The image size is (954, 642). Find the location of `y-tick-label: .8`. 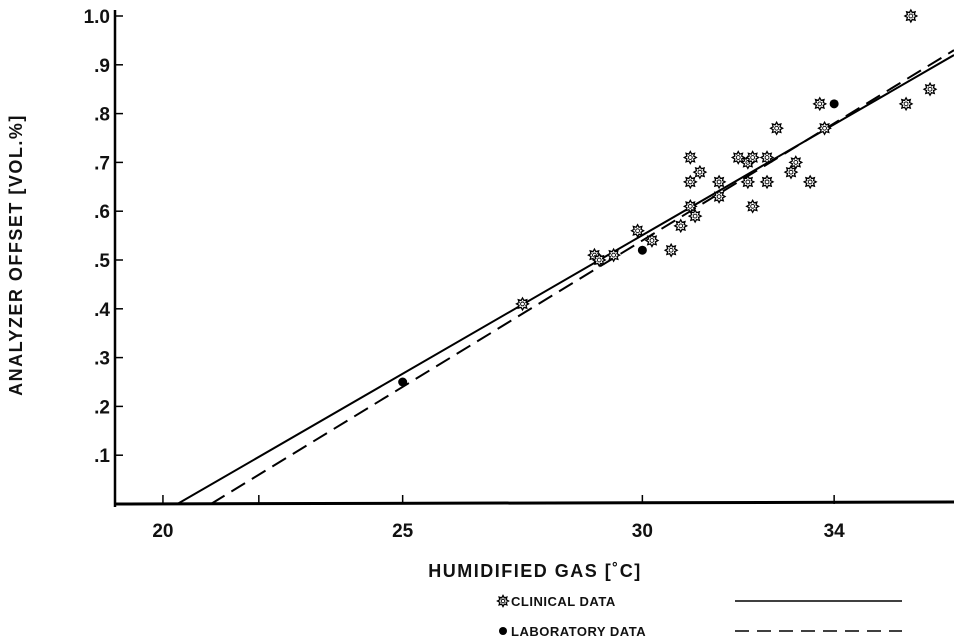

y-tick-label: .8 is located at coordinates (102, 115).